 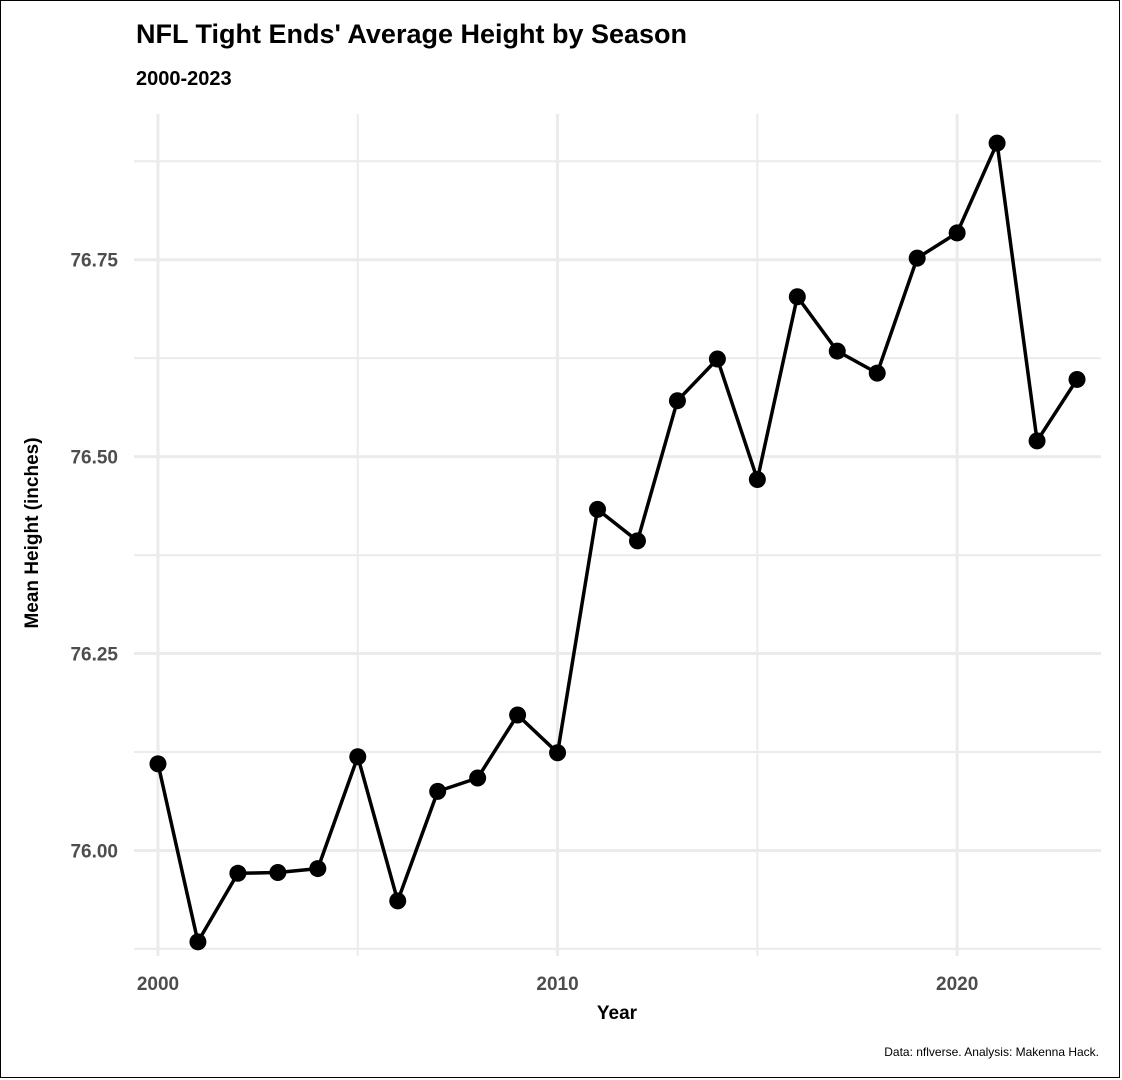 What do you see at coordinates (991, 1052) in the screenshot?
I see `chart-caption: Data: nflverse. Analysis: Makenna Hack.` at bounding box center [991, 1052].